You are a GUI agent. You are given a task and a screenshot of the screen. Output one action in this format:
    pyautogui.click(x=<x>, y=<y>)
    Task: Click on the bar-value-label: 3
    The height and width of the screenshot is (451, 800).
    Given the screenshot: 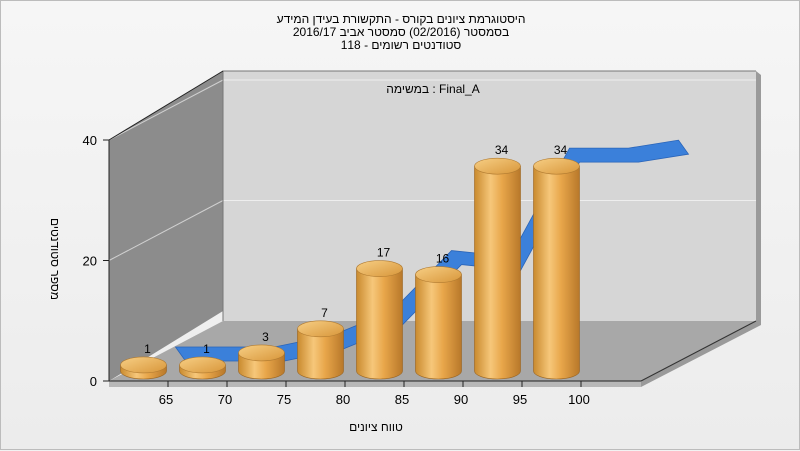 What is the action you would take?
    pyautogui.click(x=265, y=337)
    